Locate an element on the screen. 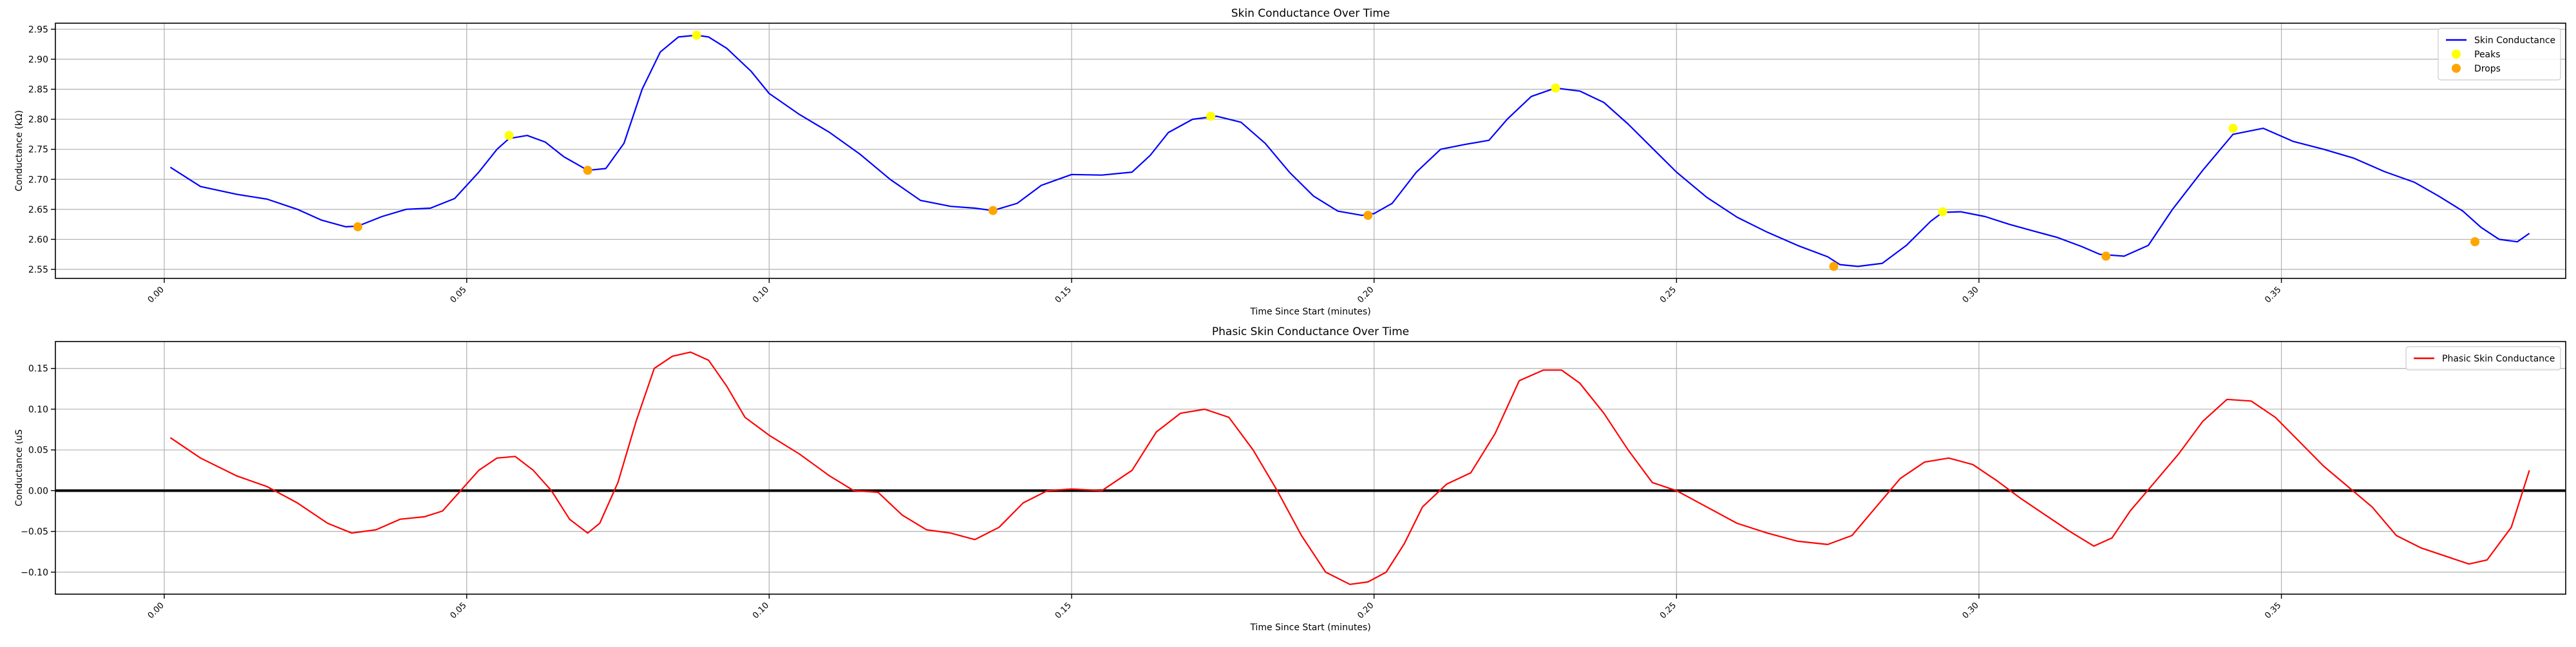  y-tick-label: 0.05 is located at coordinates (38, 450).